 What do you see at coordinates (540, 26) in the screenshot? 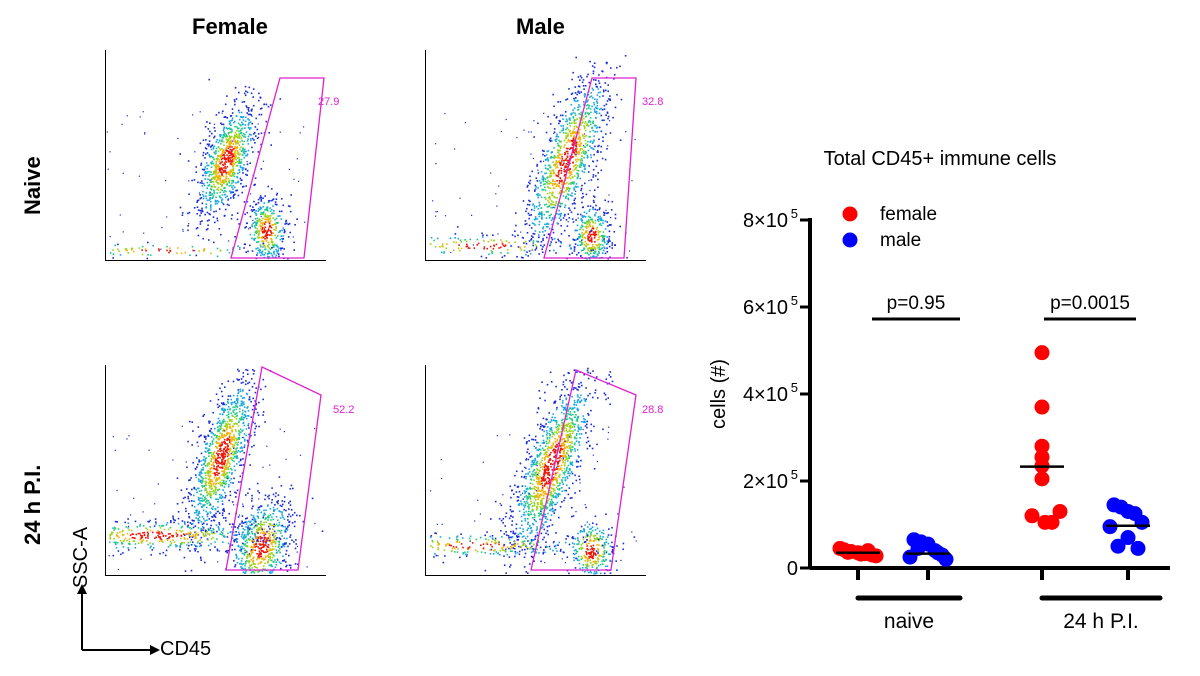
I see `col-header-male: Male` at bounding box center [540, 26].